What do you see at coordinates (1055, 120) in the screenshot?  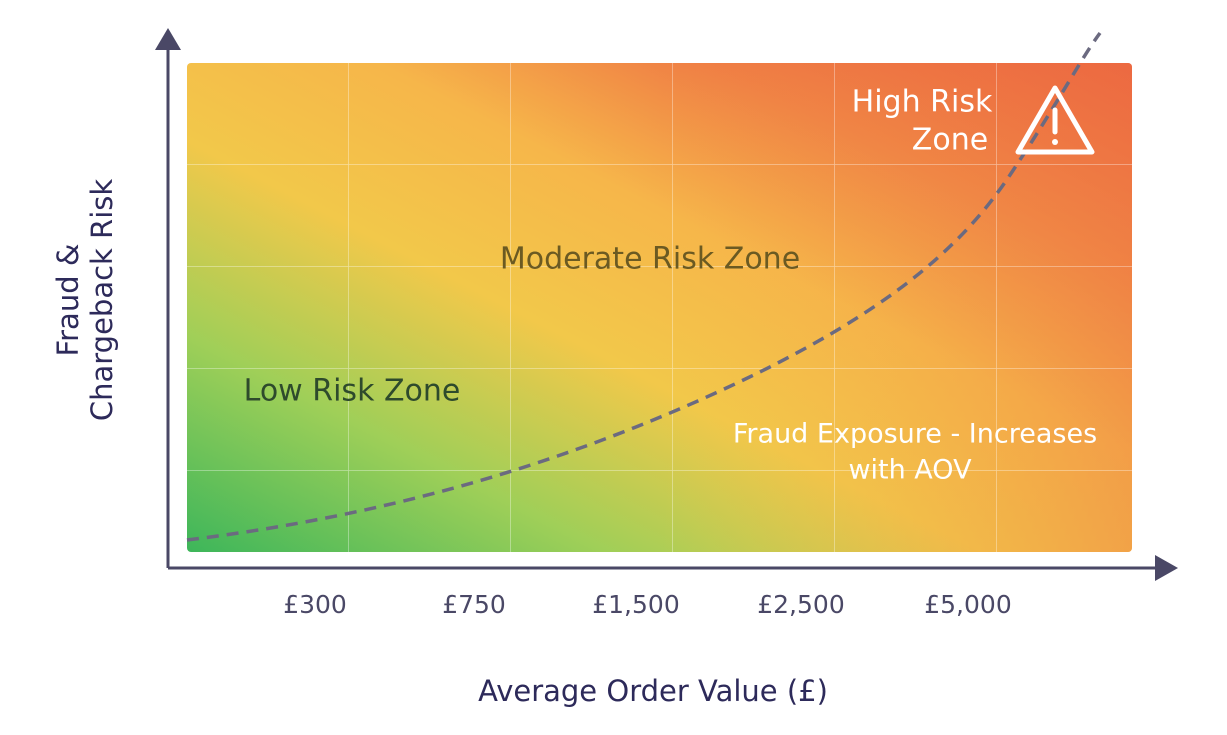 I see `warning-icon` at bounding box center [1055, 120].